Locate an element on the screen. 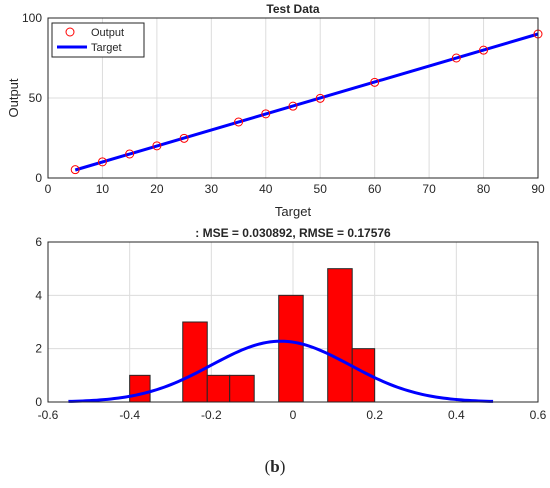 Image resolution: width=550 pixels, height=488 pixels. y-tick-label: 6 is located at coordinates (38, 242).